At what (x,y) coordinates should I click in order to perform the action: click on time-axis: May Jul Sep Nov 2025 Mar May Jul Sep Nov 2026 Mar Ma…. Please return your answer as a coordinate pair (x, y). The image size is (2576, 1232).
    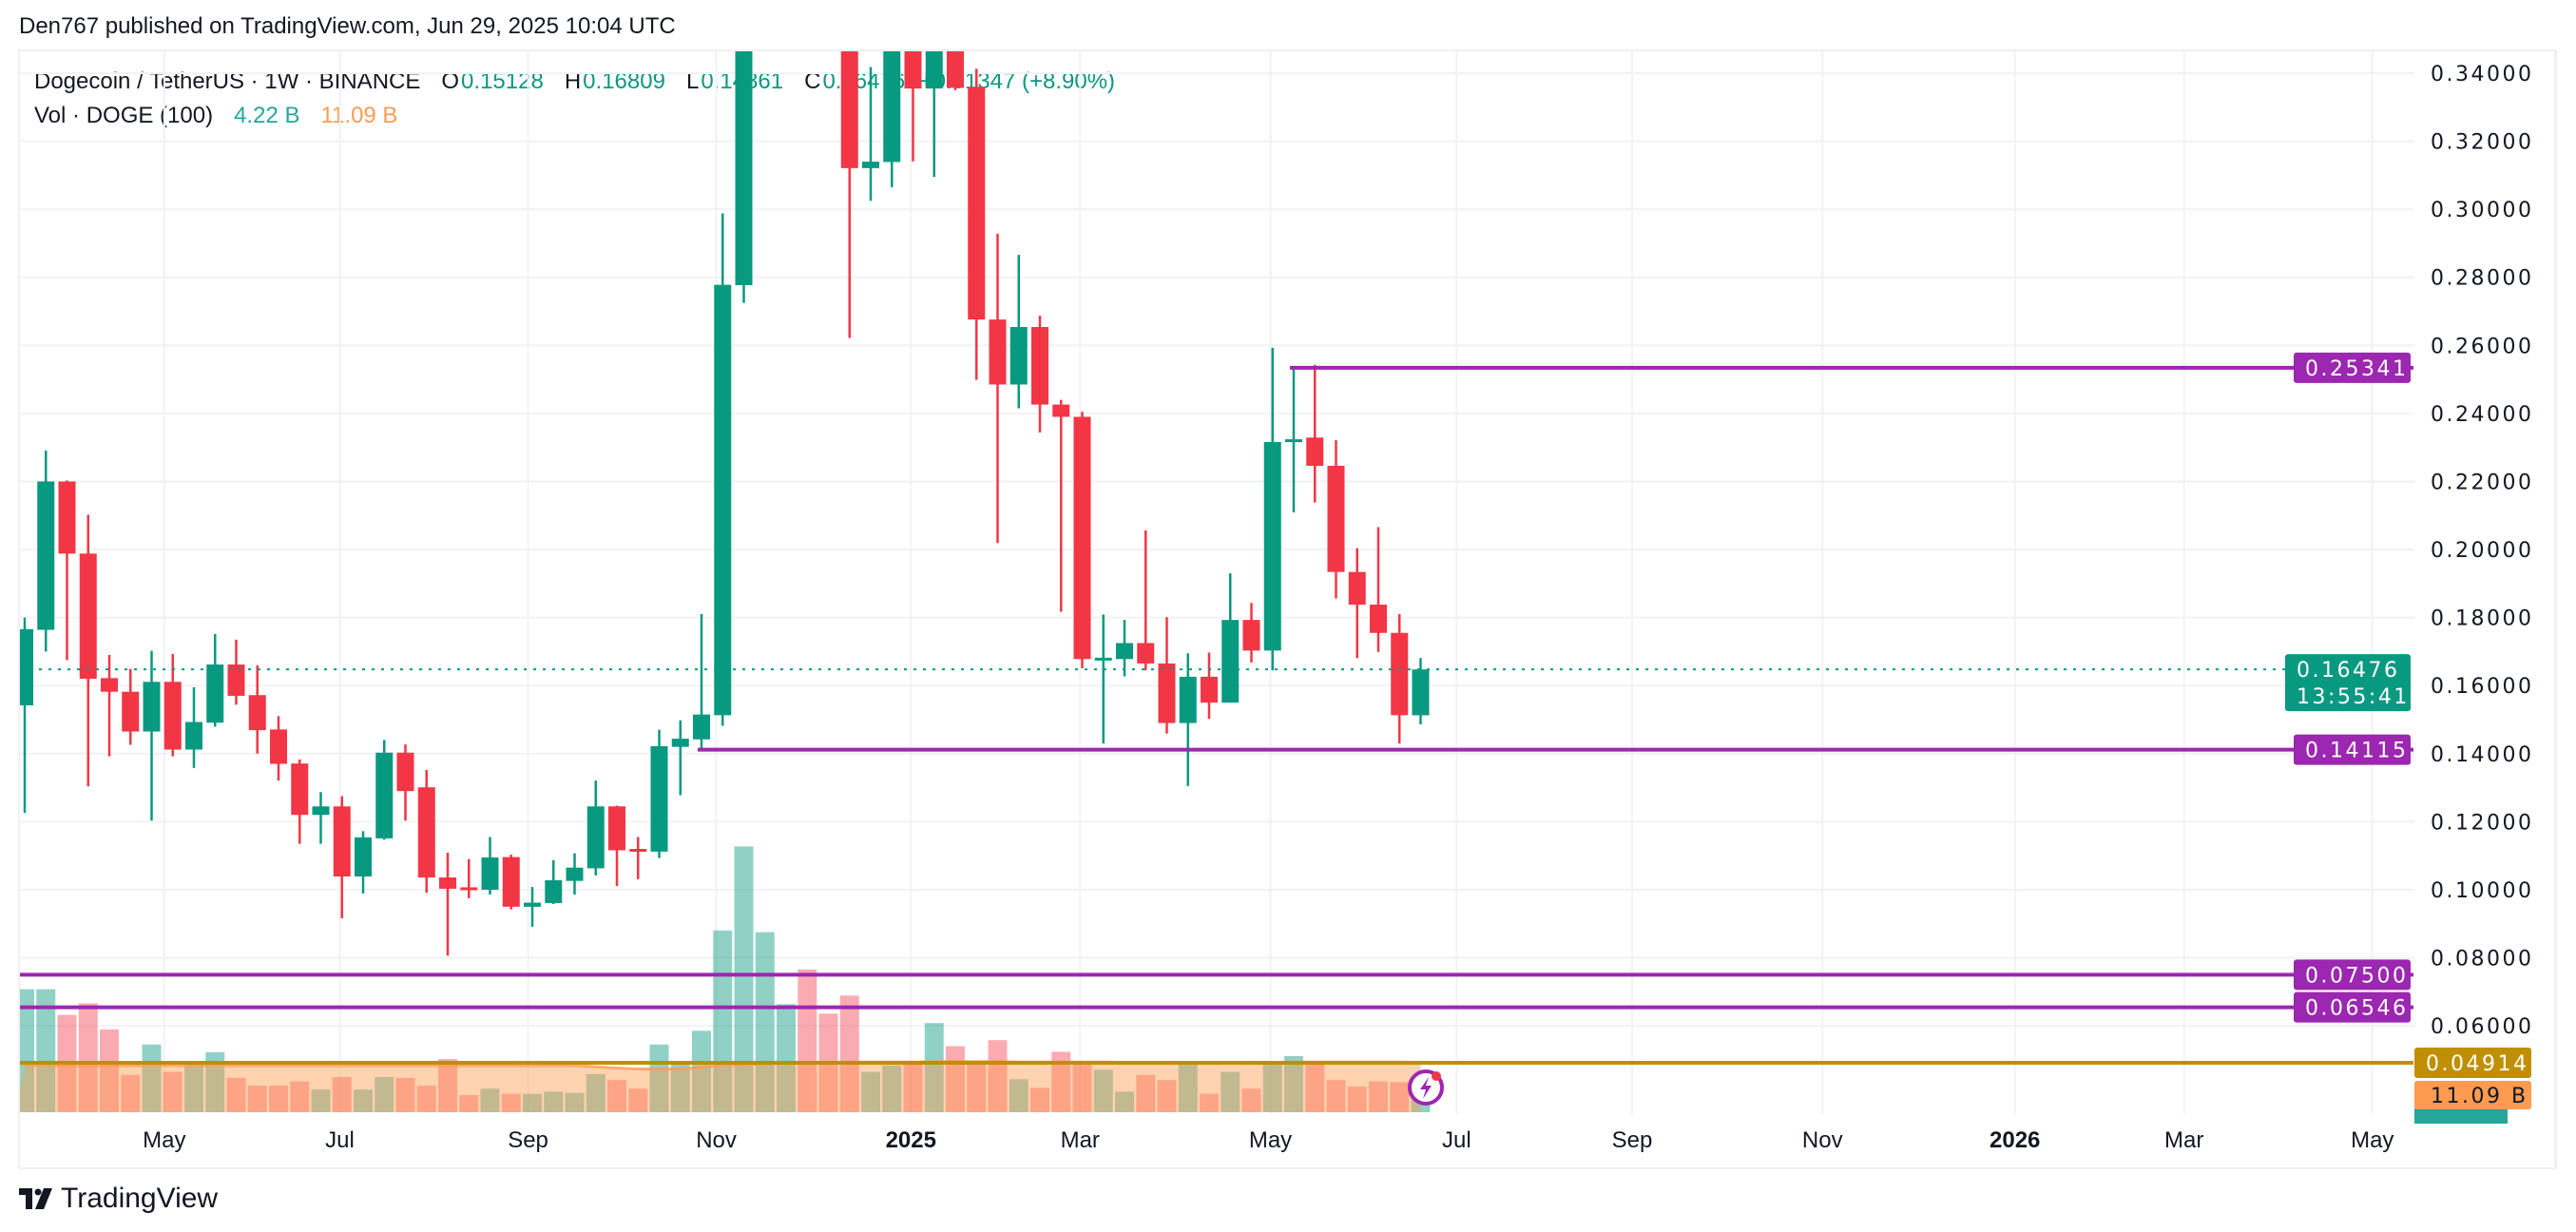
    Looking at the image, I should click on (1268, 1140).